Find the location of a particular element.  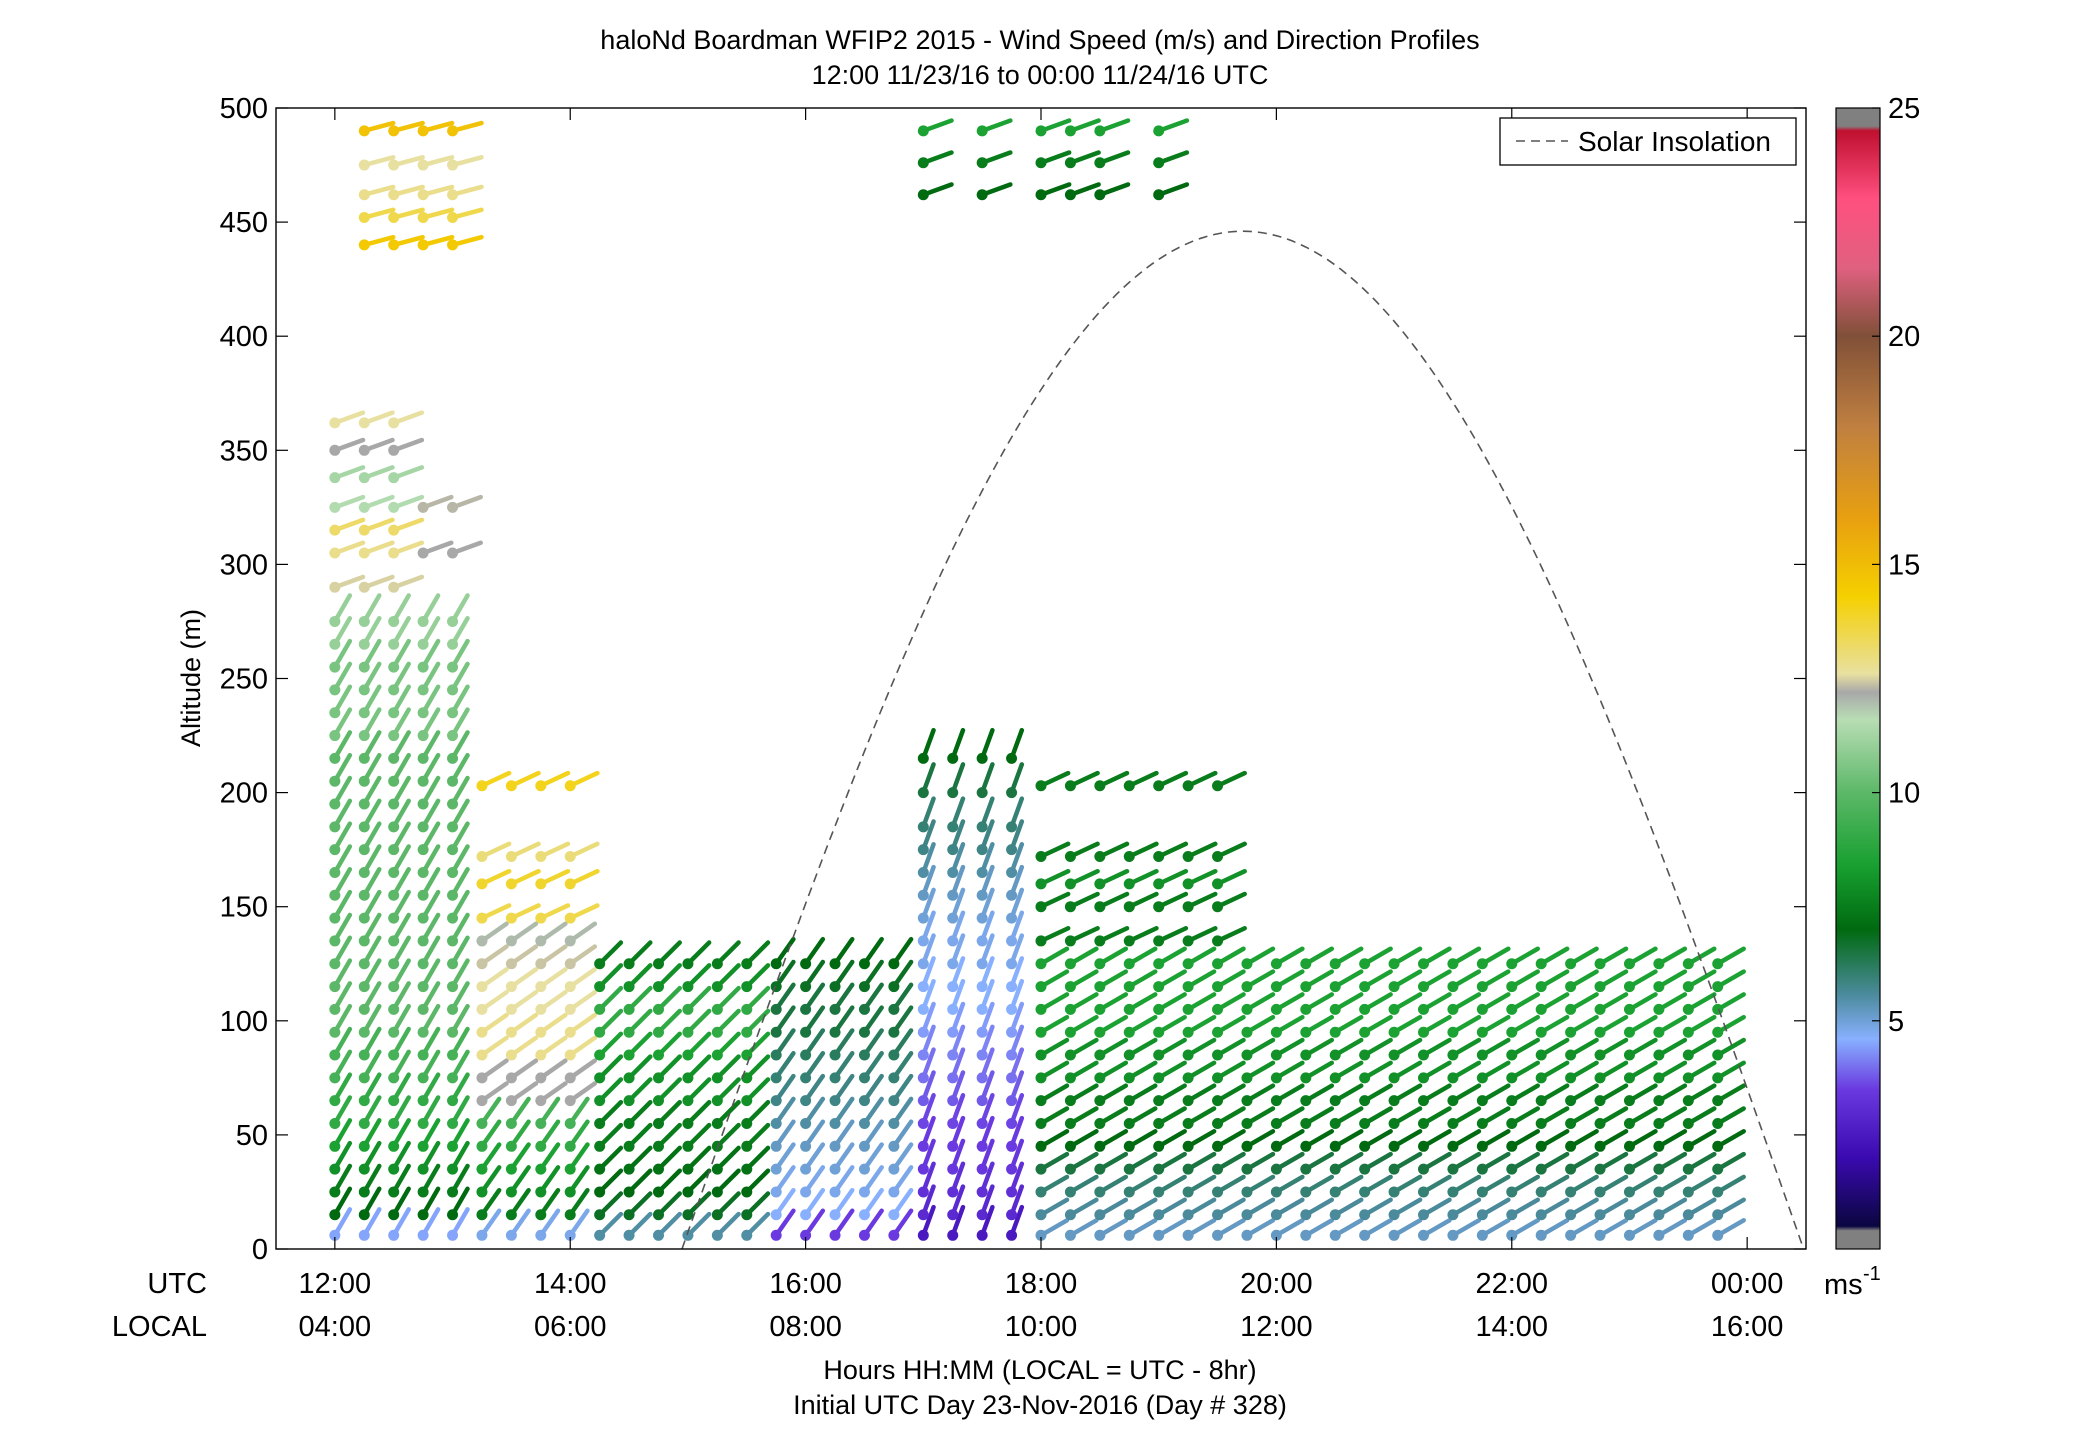

chart-subtitle: 12:00 11/23/16 to 00:00 11/24/16 UTC is located at coordinates (1040, 75).